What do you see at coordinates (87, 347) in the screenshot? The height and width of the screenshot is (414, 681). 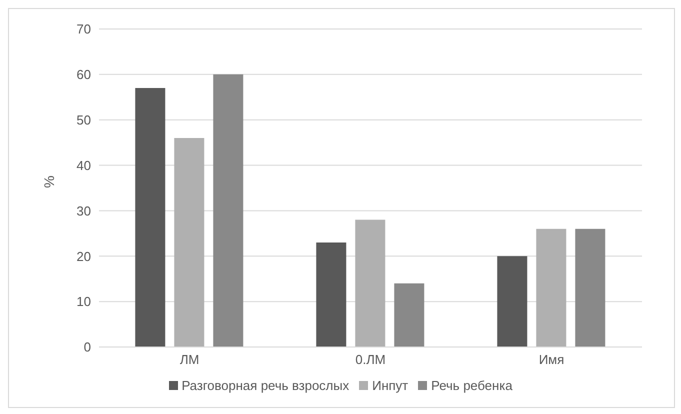 I see `y-tick-label: 0` at bounding box center [87, 347].